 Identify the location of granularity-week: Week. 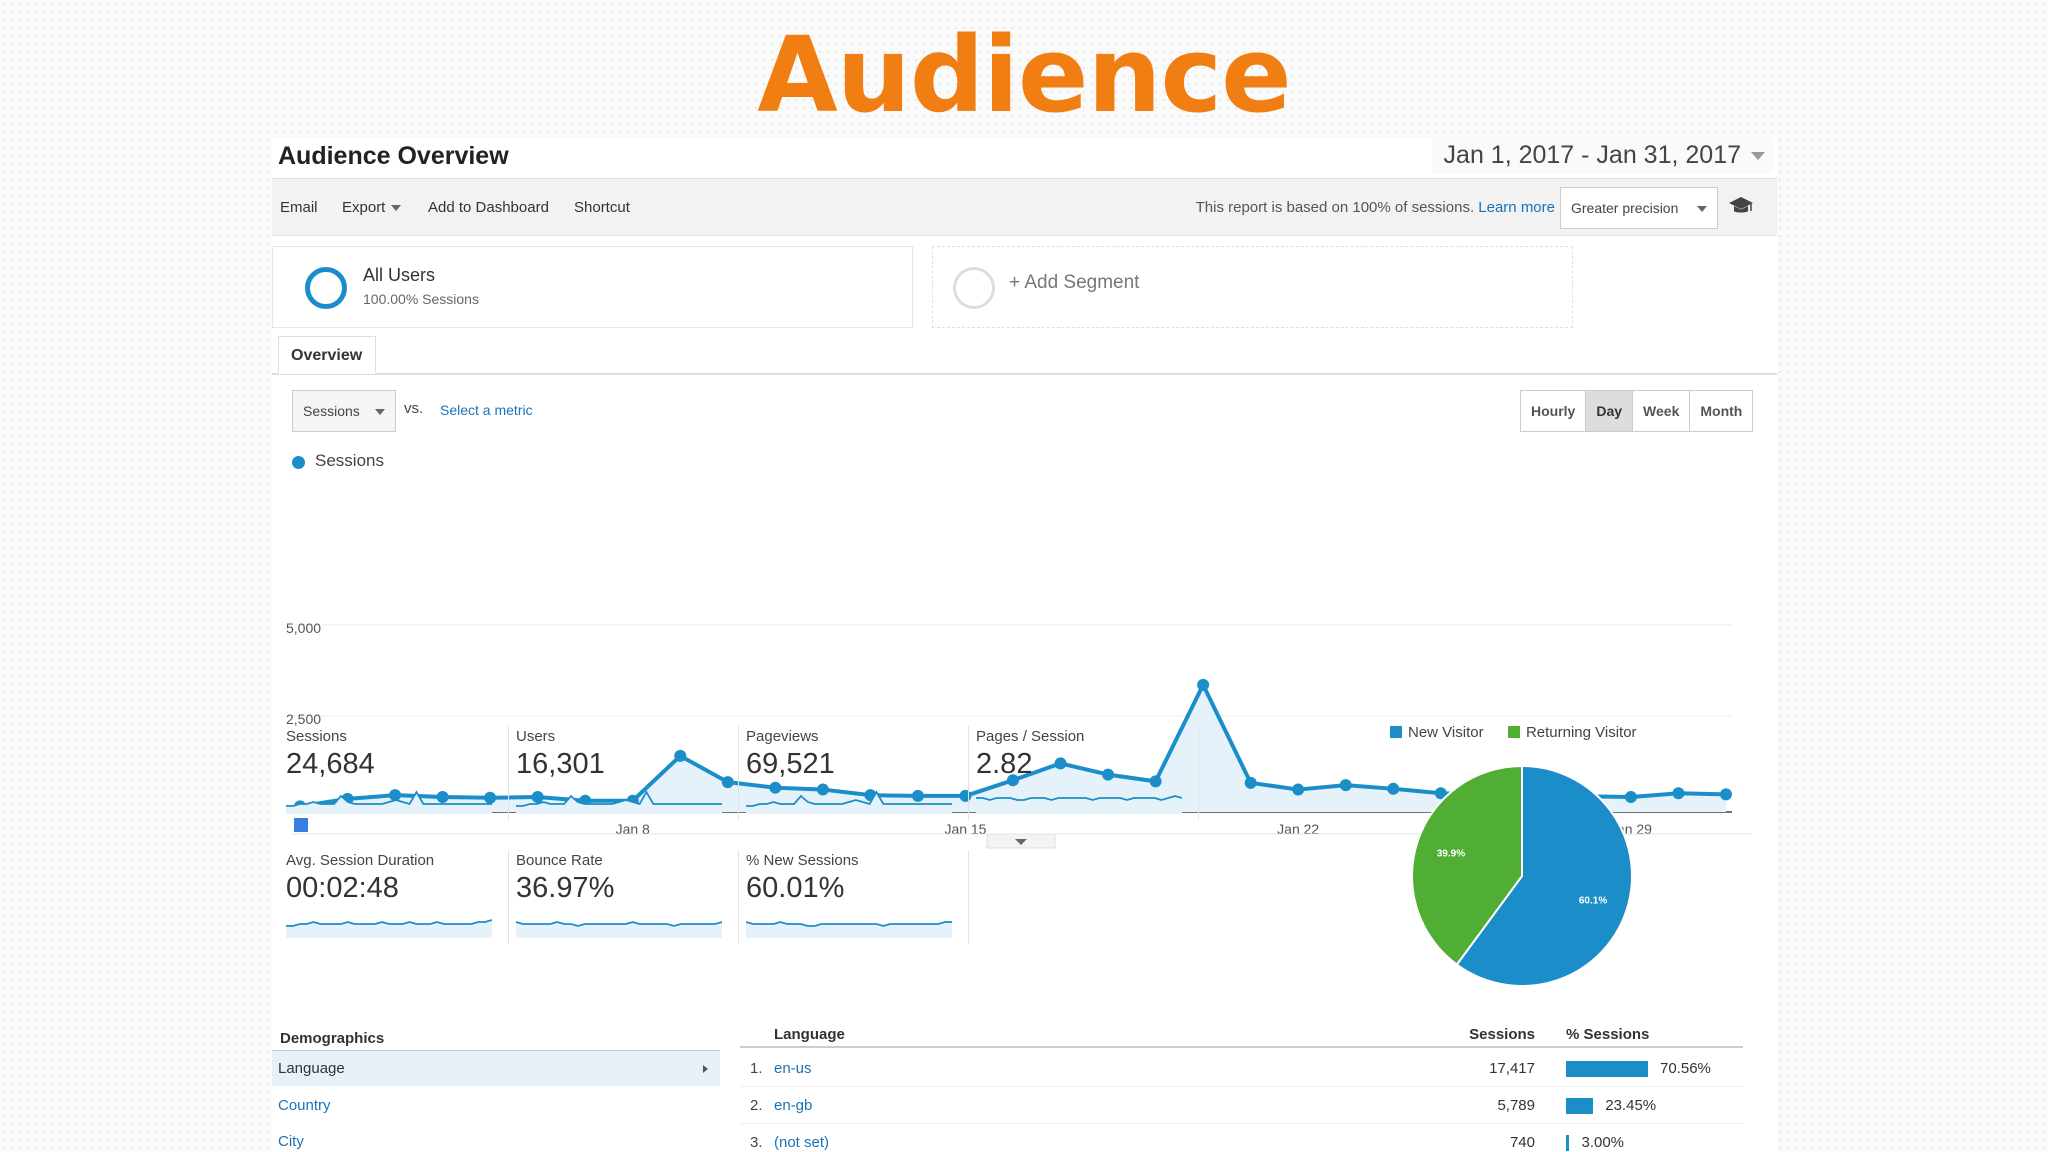
(1662, 411).